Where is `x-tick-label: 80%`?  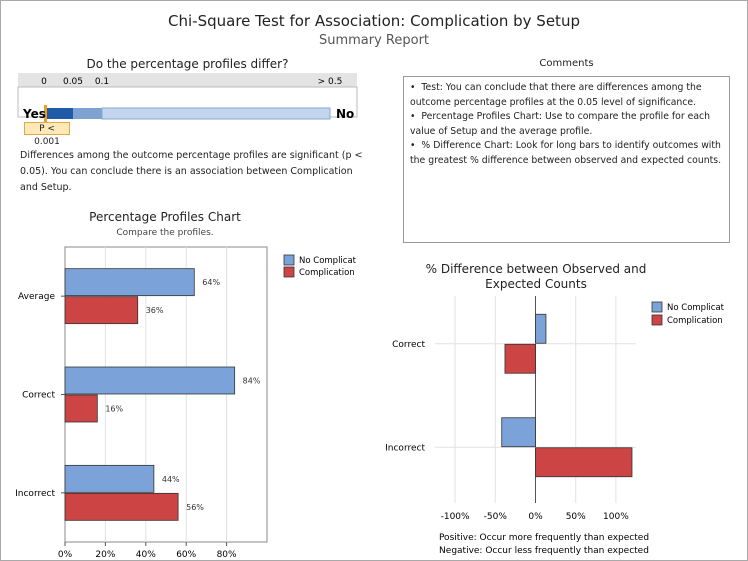 x-tick-label: 80% is located at coordinates (227, 555).